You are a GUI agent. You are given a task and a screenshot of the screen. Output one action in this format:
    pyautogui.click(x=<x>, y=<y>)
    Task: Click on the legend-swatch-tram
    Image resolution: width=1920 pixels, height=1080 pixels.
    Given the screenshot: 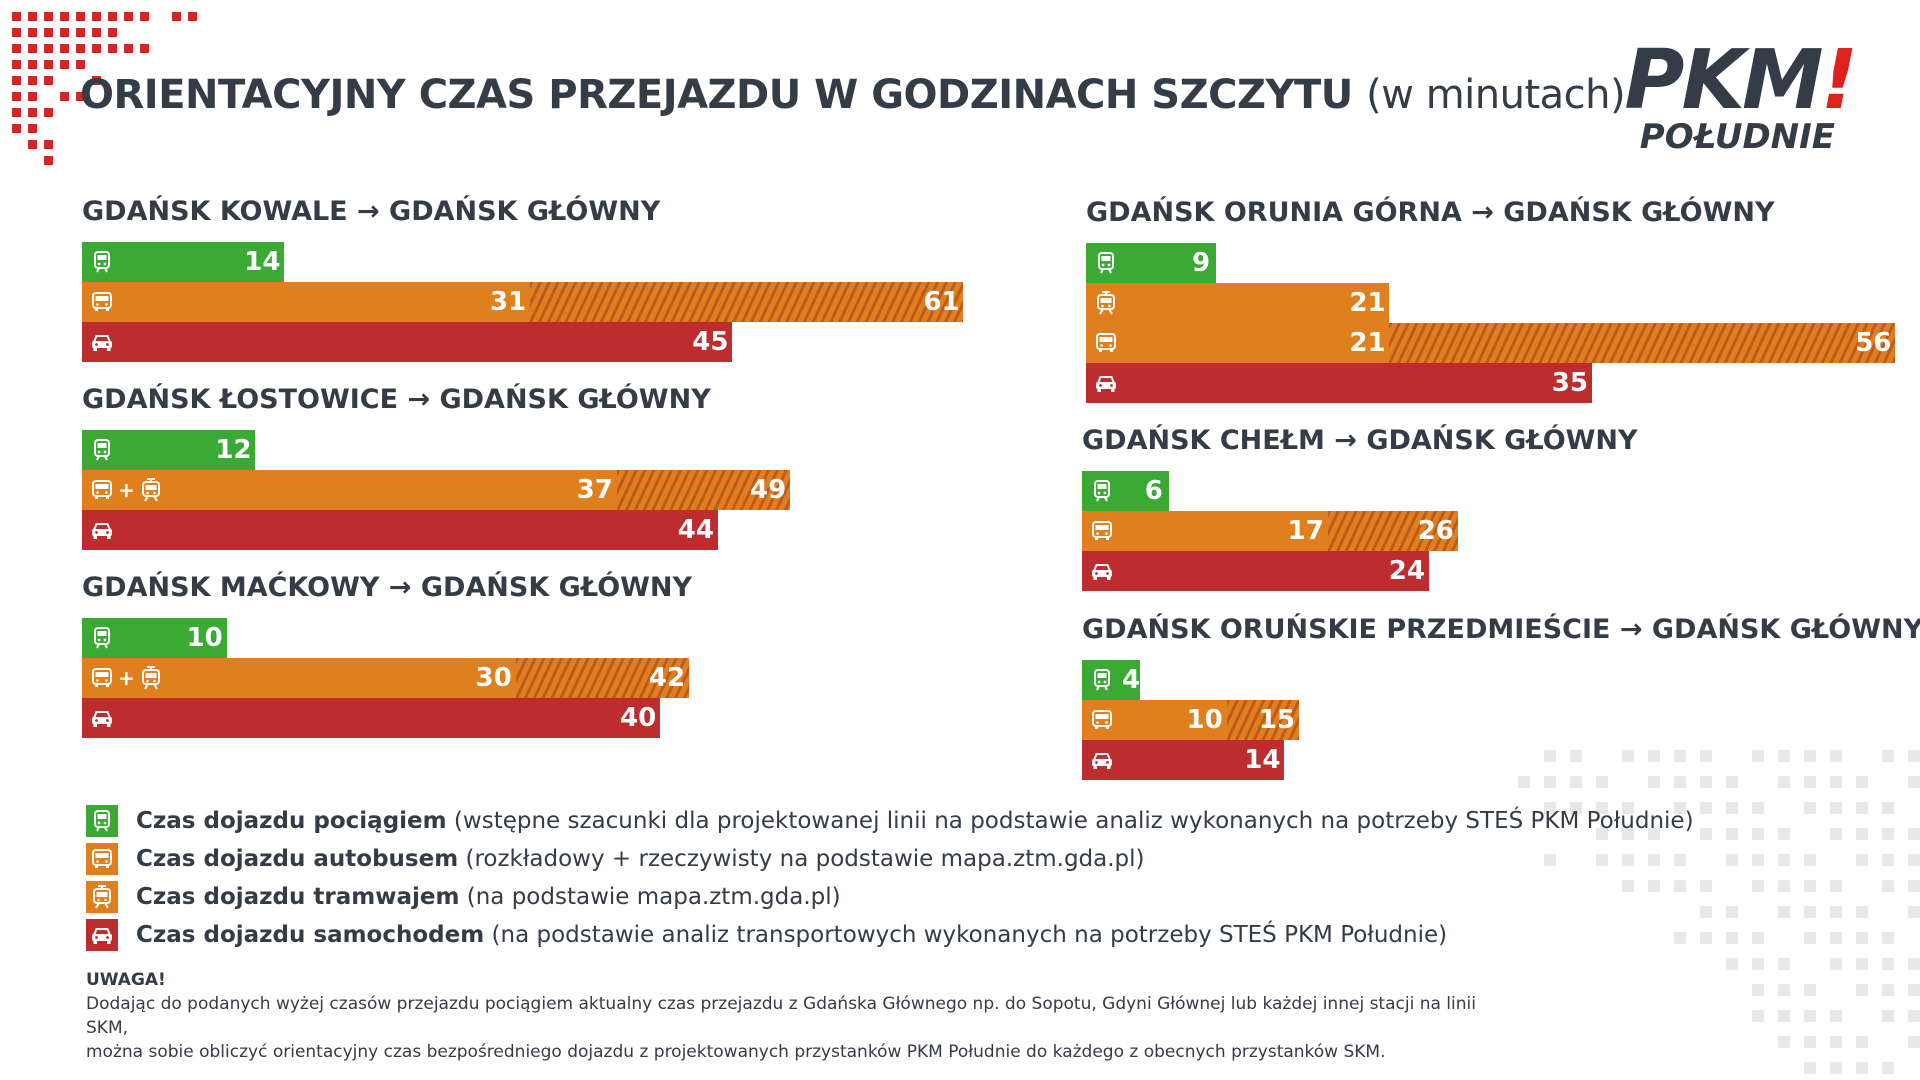 What is the action you would take?
    pyautogui.click(x=102, y=897)
    